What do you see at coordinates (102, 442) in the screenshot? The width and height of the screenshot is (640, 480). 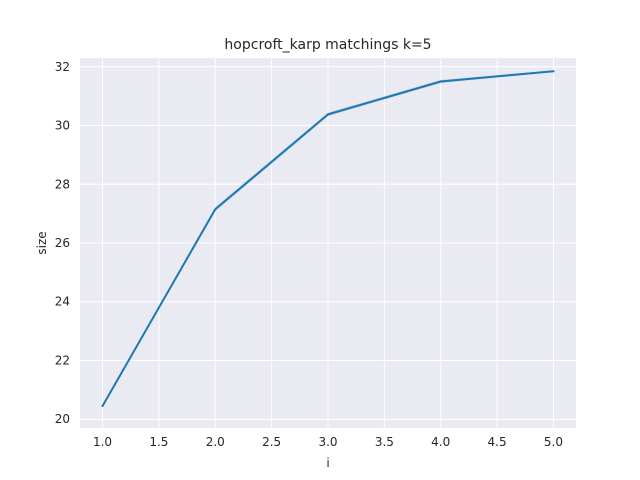 I see `x-tick-label: 1.0` at bounding box center [102, 442].